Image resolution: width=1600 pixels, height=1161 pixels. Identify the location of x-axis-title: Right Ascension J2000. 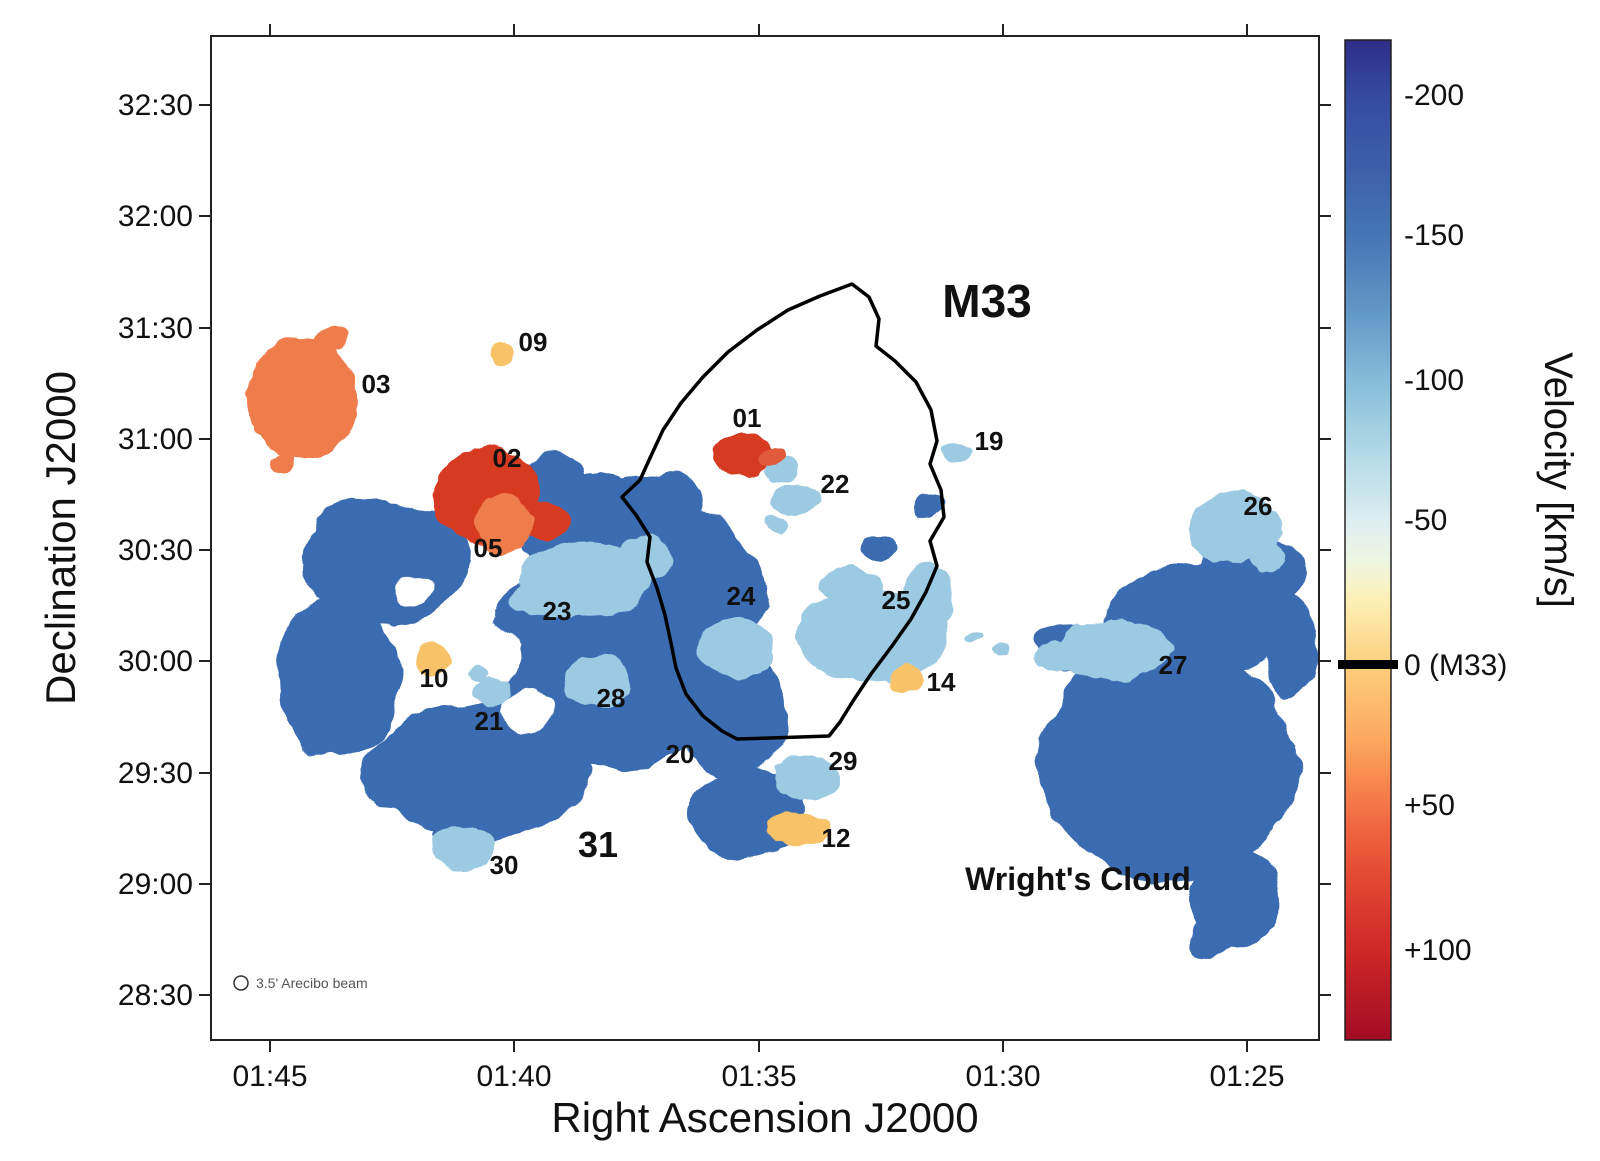
(764, 1117).